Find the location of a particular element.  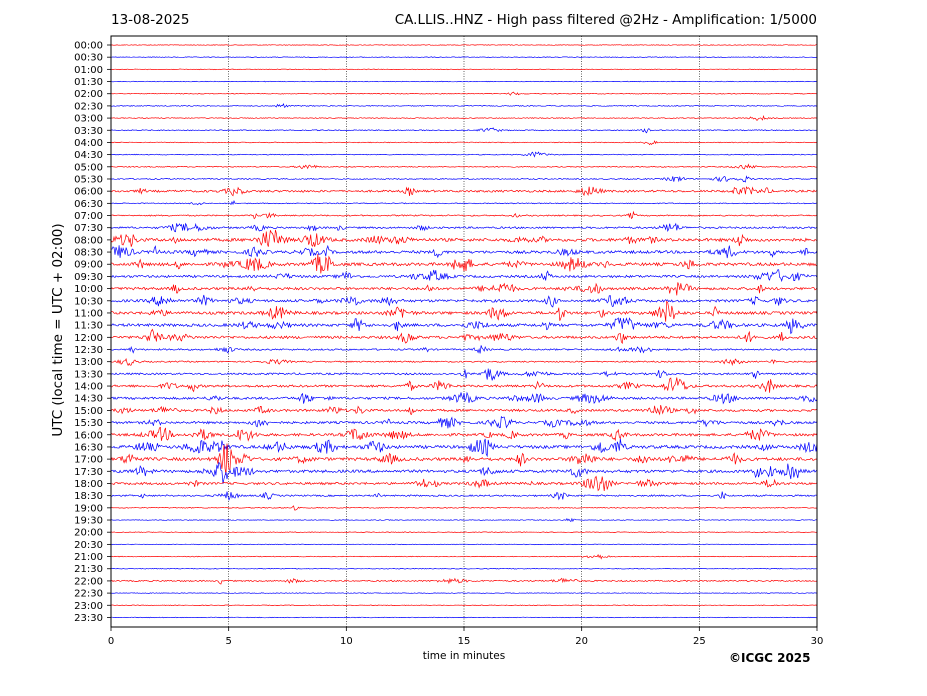

y-tick-label: 00:00 is located at coordinates (88, 46).